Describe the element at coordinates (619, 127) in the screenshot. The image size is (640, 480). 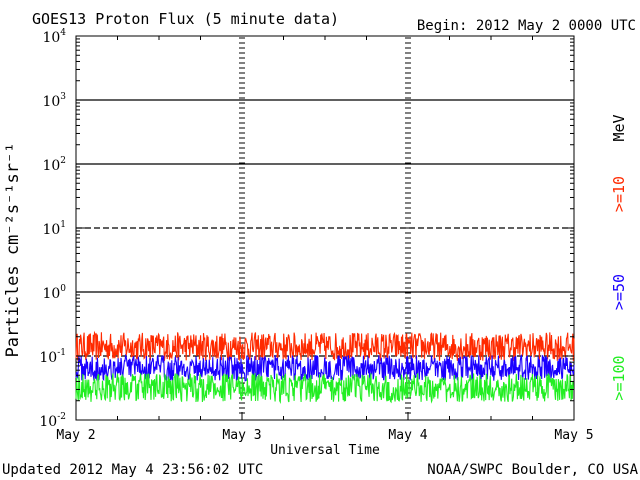
I see `legend-units: MeV` at that location.